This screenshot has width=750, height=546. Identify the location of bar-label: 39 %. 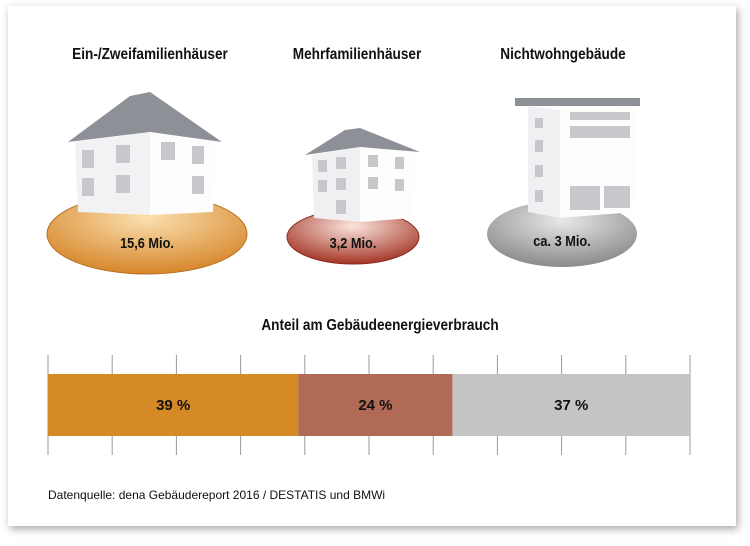
(173, 405).